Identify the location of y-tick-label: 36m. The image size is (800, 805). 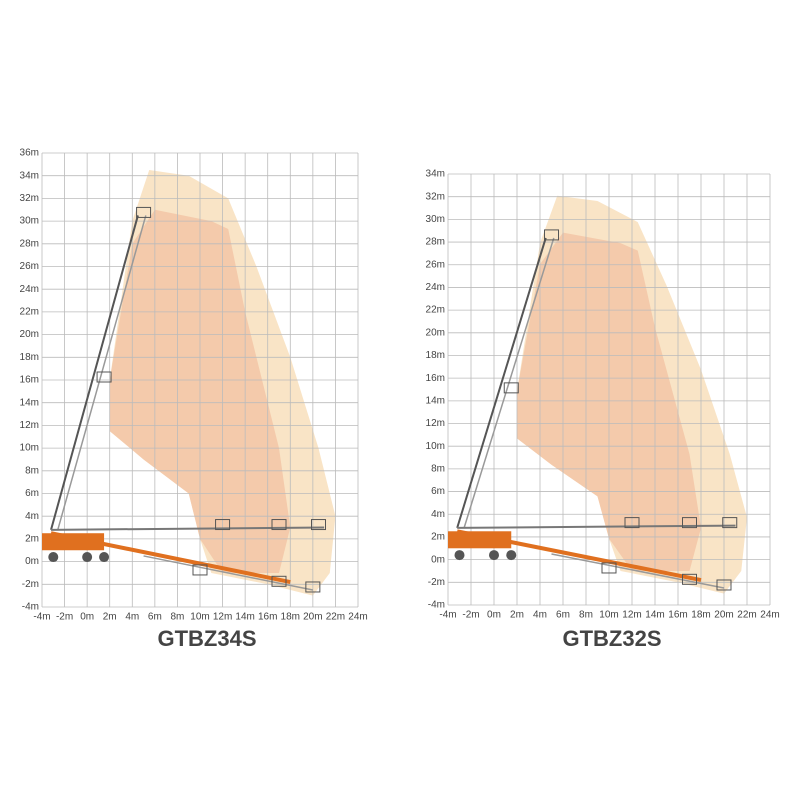
(29, 153).